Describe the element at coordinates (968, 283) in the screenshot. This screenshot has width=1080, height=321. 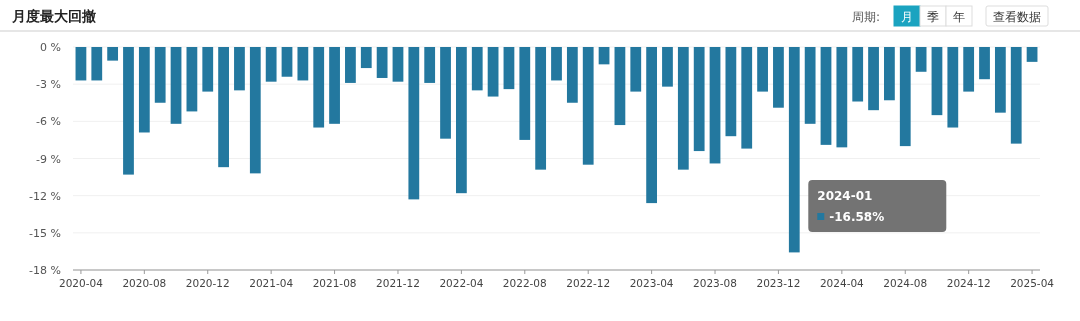
I see `x-tick-label: 2024-12` at that location.